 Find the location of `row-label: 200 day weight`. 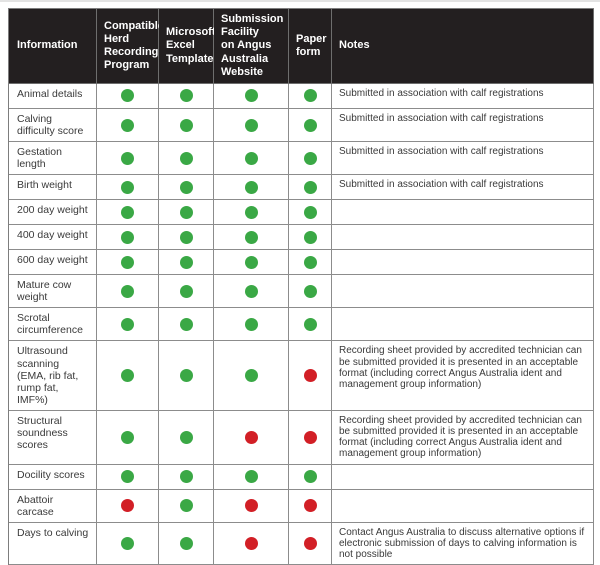

row-label: 200 day weight is located at coordinates (52, 210).